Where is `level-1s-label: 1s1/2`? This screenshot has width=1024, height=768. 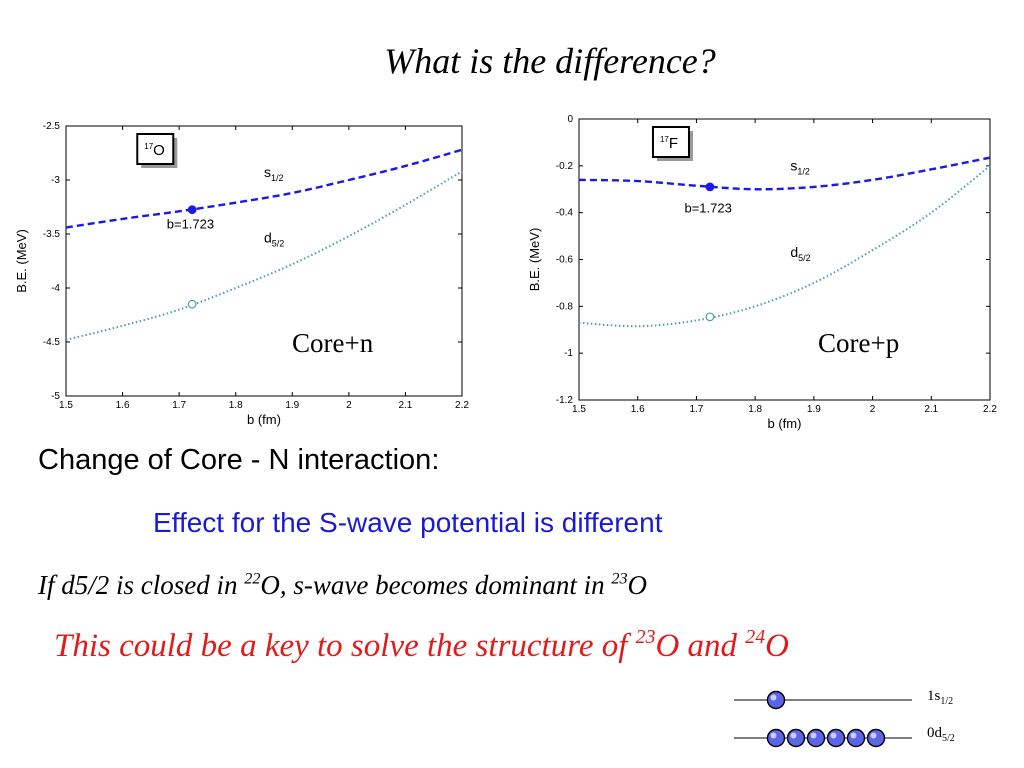 level-1s-label: 1s1/2 is located at coordinates (940, 697).